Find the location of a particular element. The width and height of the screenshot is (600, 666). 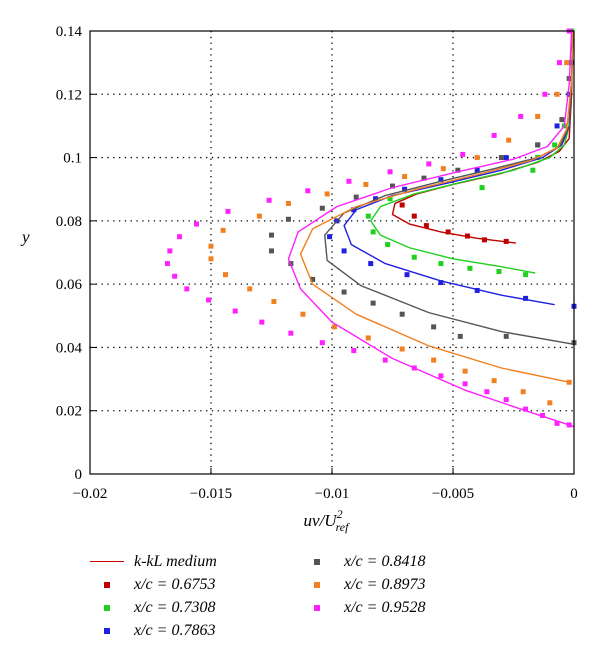

y-tick-label: 0 is located at coordinates (79, 475).